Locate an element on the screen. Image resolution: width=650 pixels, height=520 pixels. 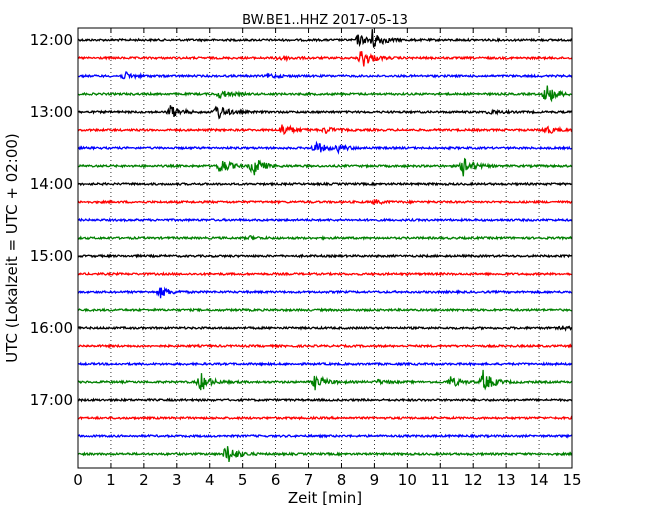
y-tick-label: 12:00 is located at coordinates (51, 40).